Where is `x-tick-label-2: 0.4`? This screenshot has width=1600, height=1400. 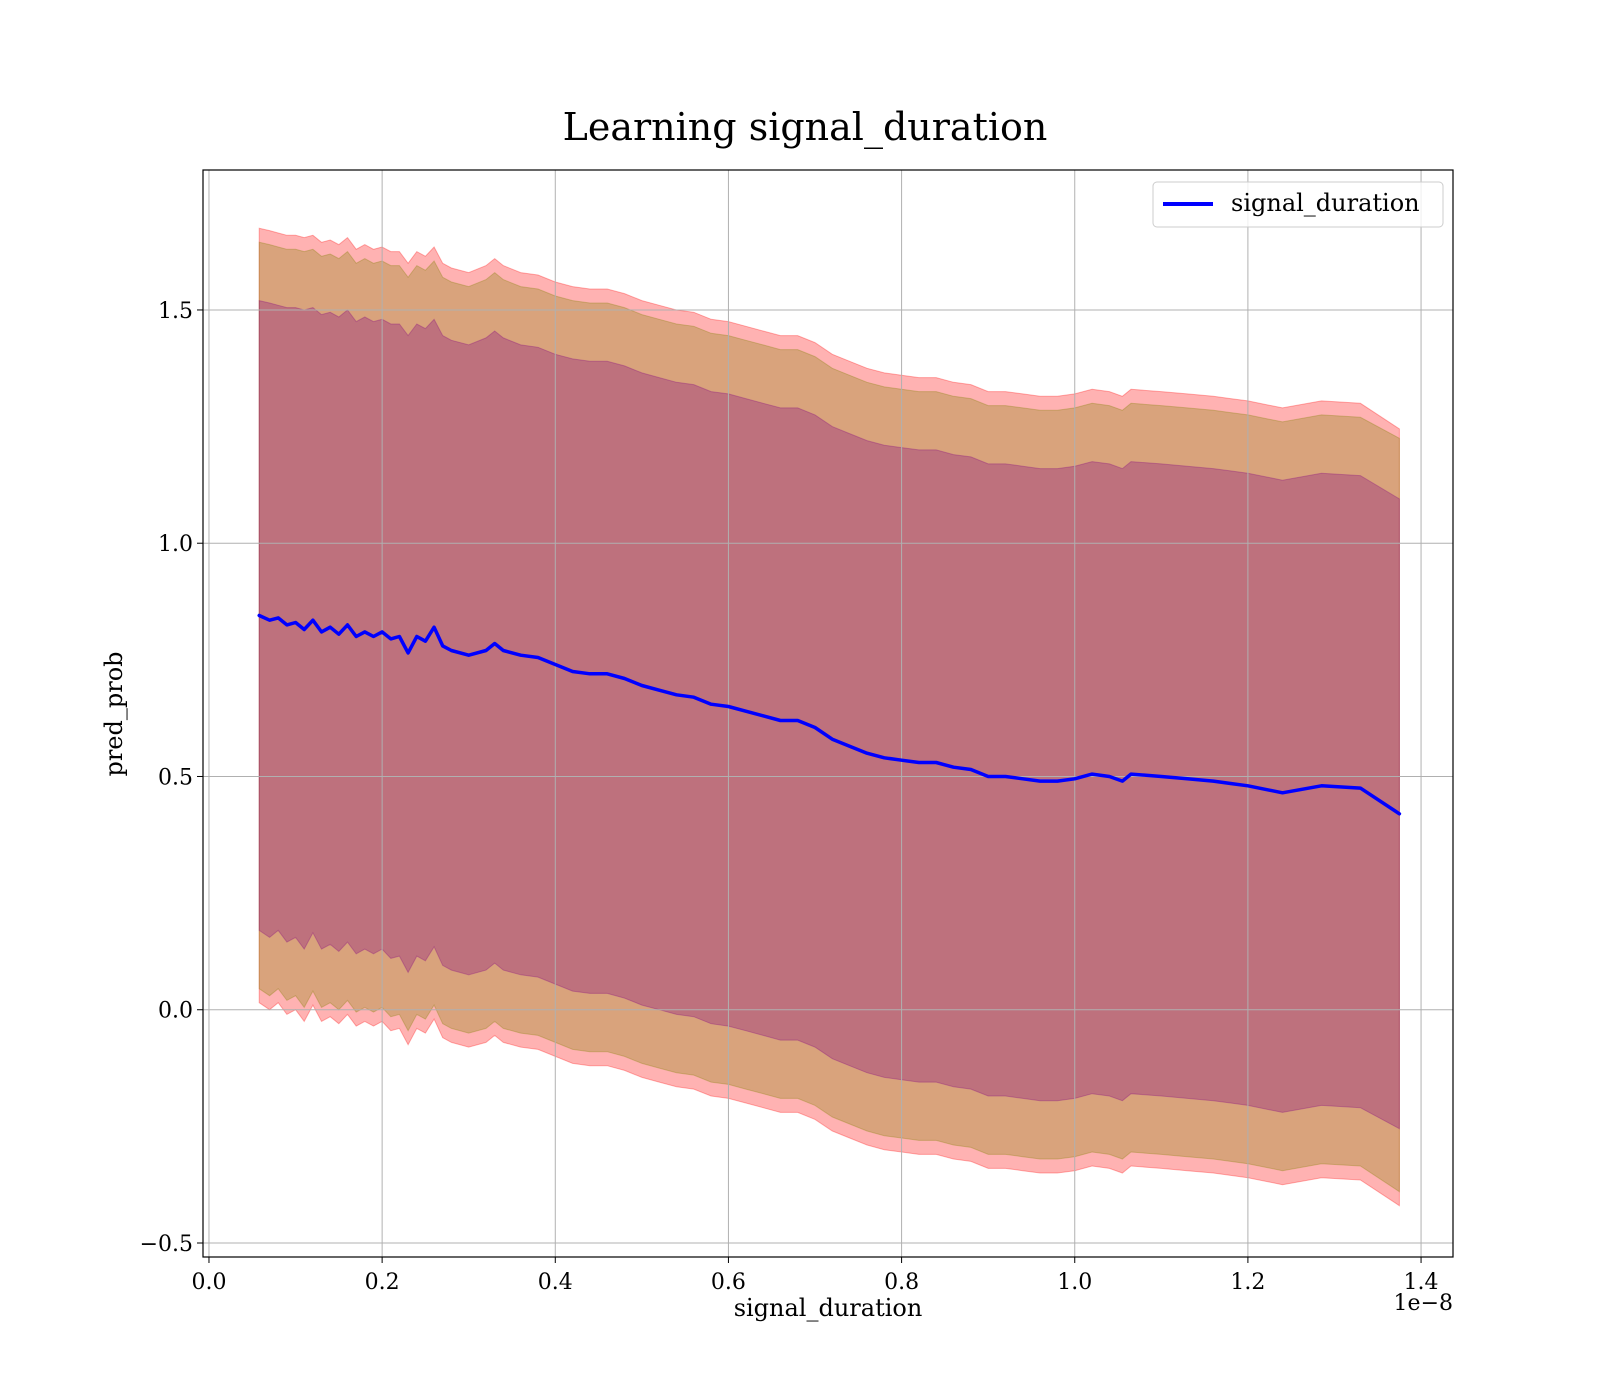 x-tick-label-2: 0.4 is located at coordinates (555, 1282).